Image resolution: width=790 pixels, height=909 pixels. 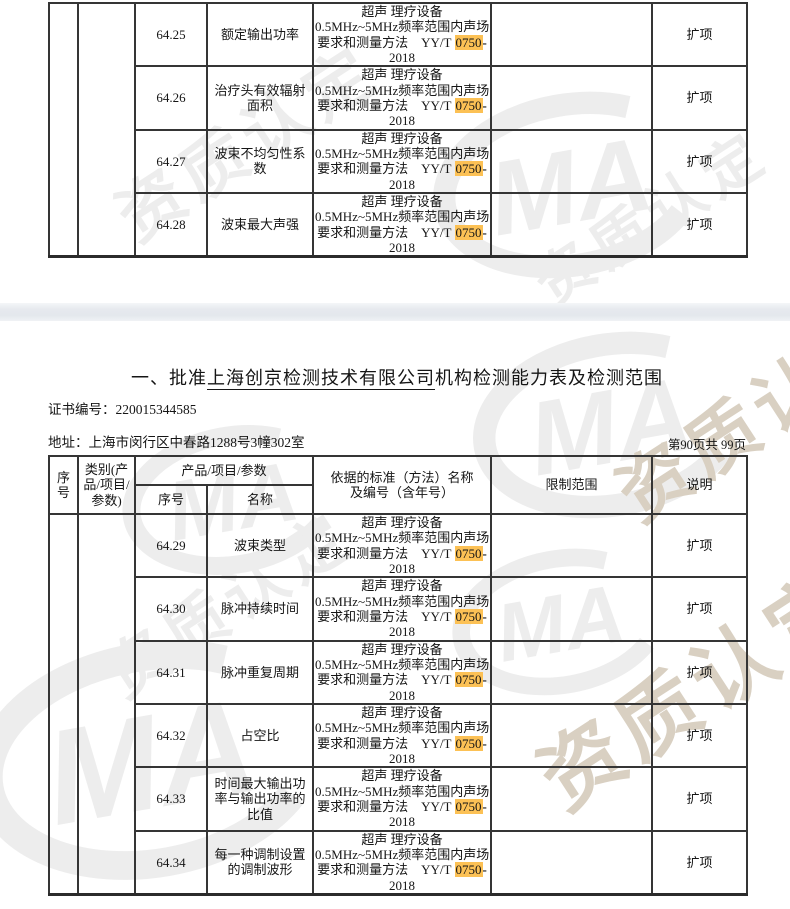 I want to click on seq-cell: 64.34, so click(x=171, y=862).